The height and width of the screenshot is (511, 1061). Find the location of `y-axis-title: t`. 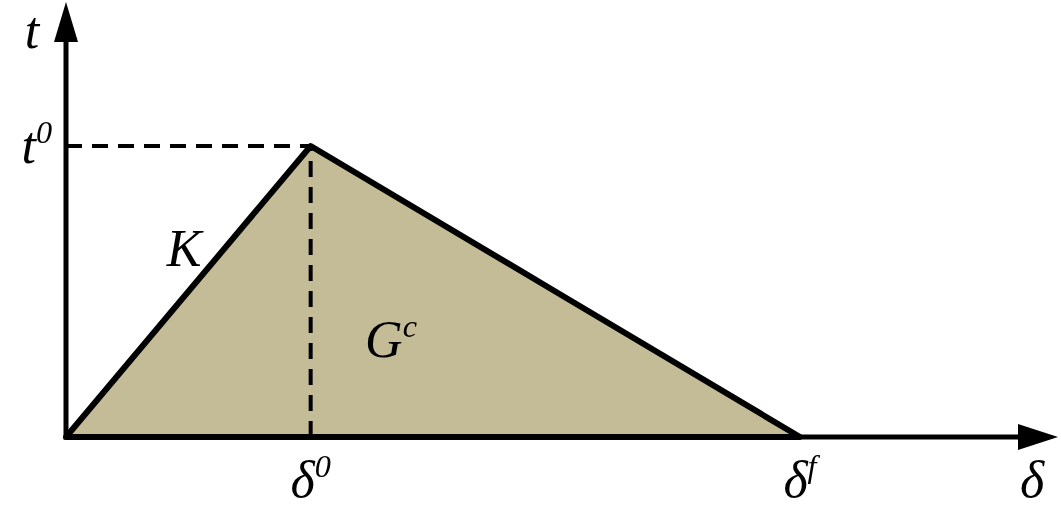

y-axis-title: t is located at coordinates (32, 30).